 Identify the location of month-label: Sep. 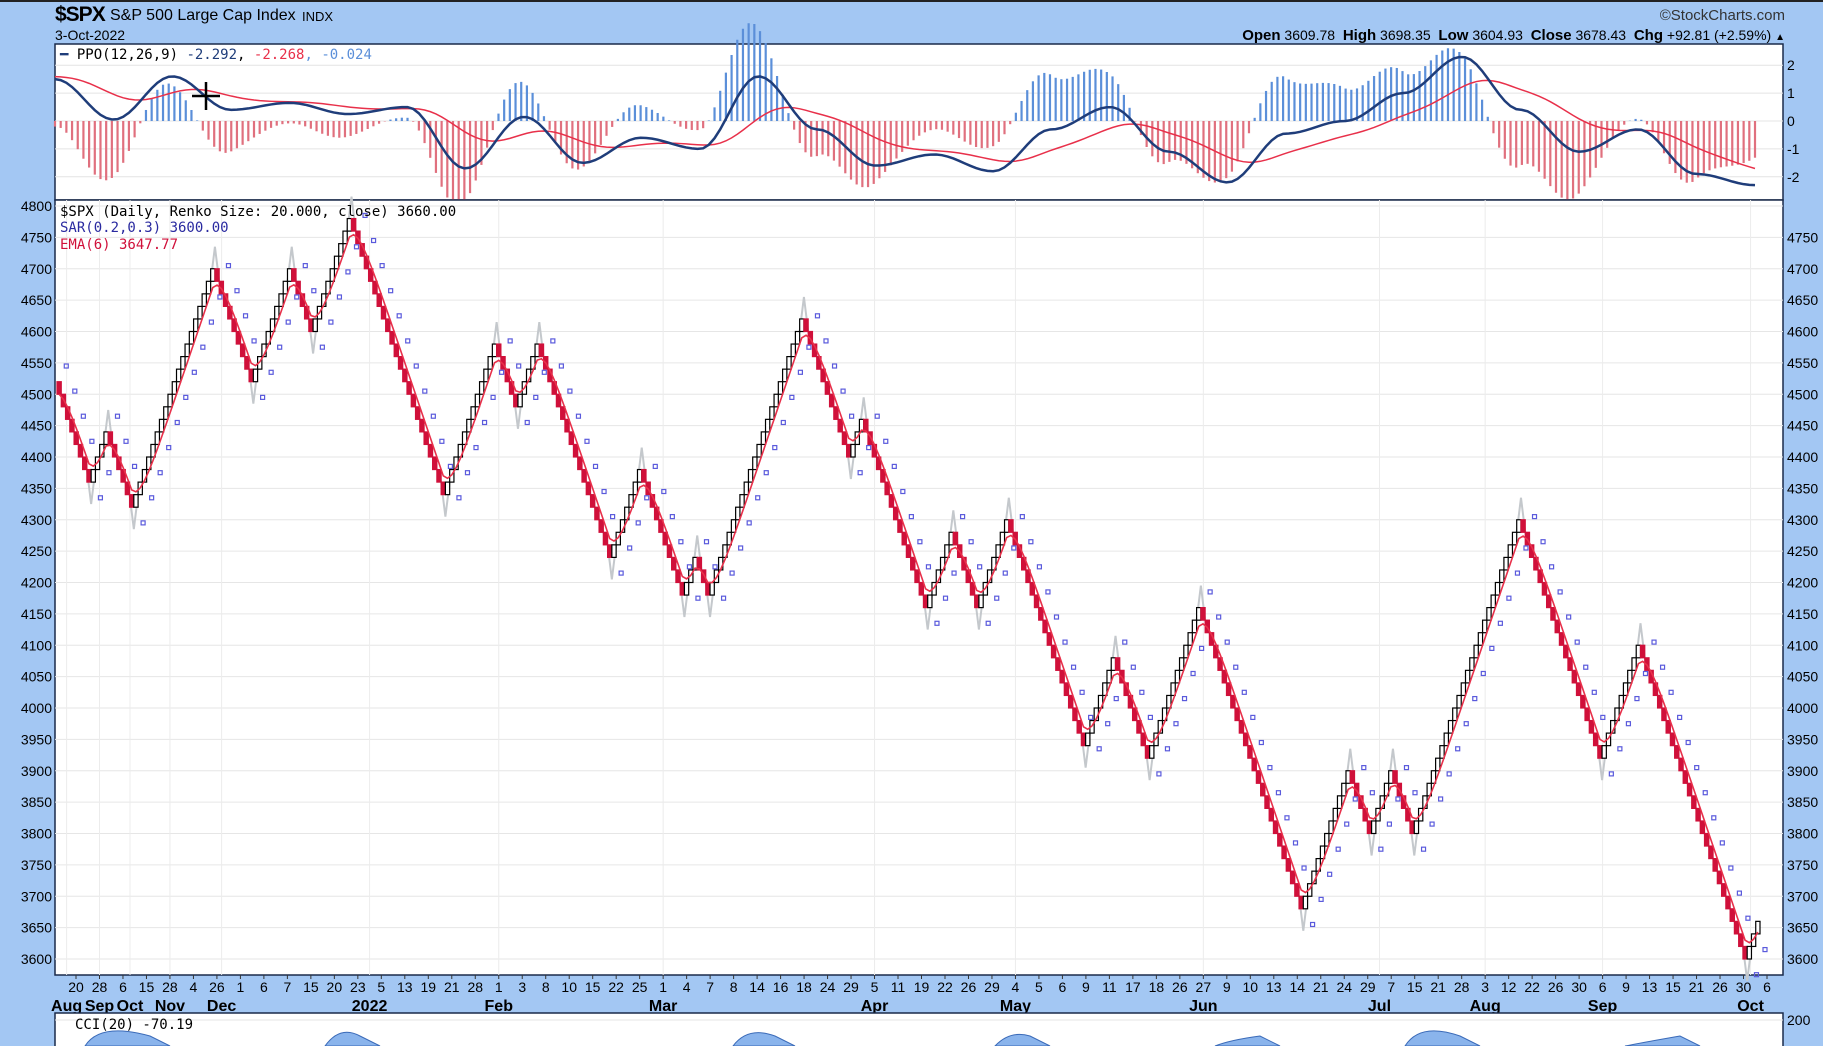
(1603, 1006).